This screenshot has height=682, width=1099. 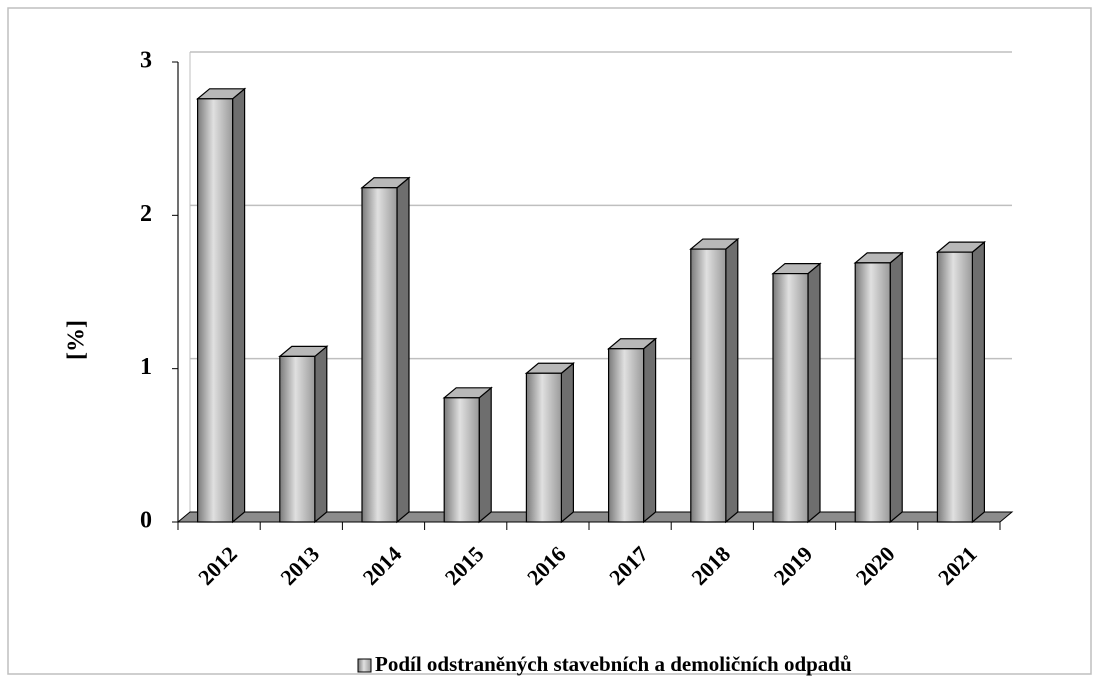 What do you see at coordinates (77, 340) in the screenshot?
I see `y-axis-label: [%]` at bounding box center [77, 340].